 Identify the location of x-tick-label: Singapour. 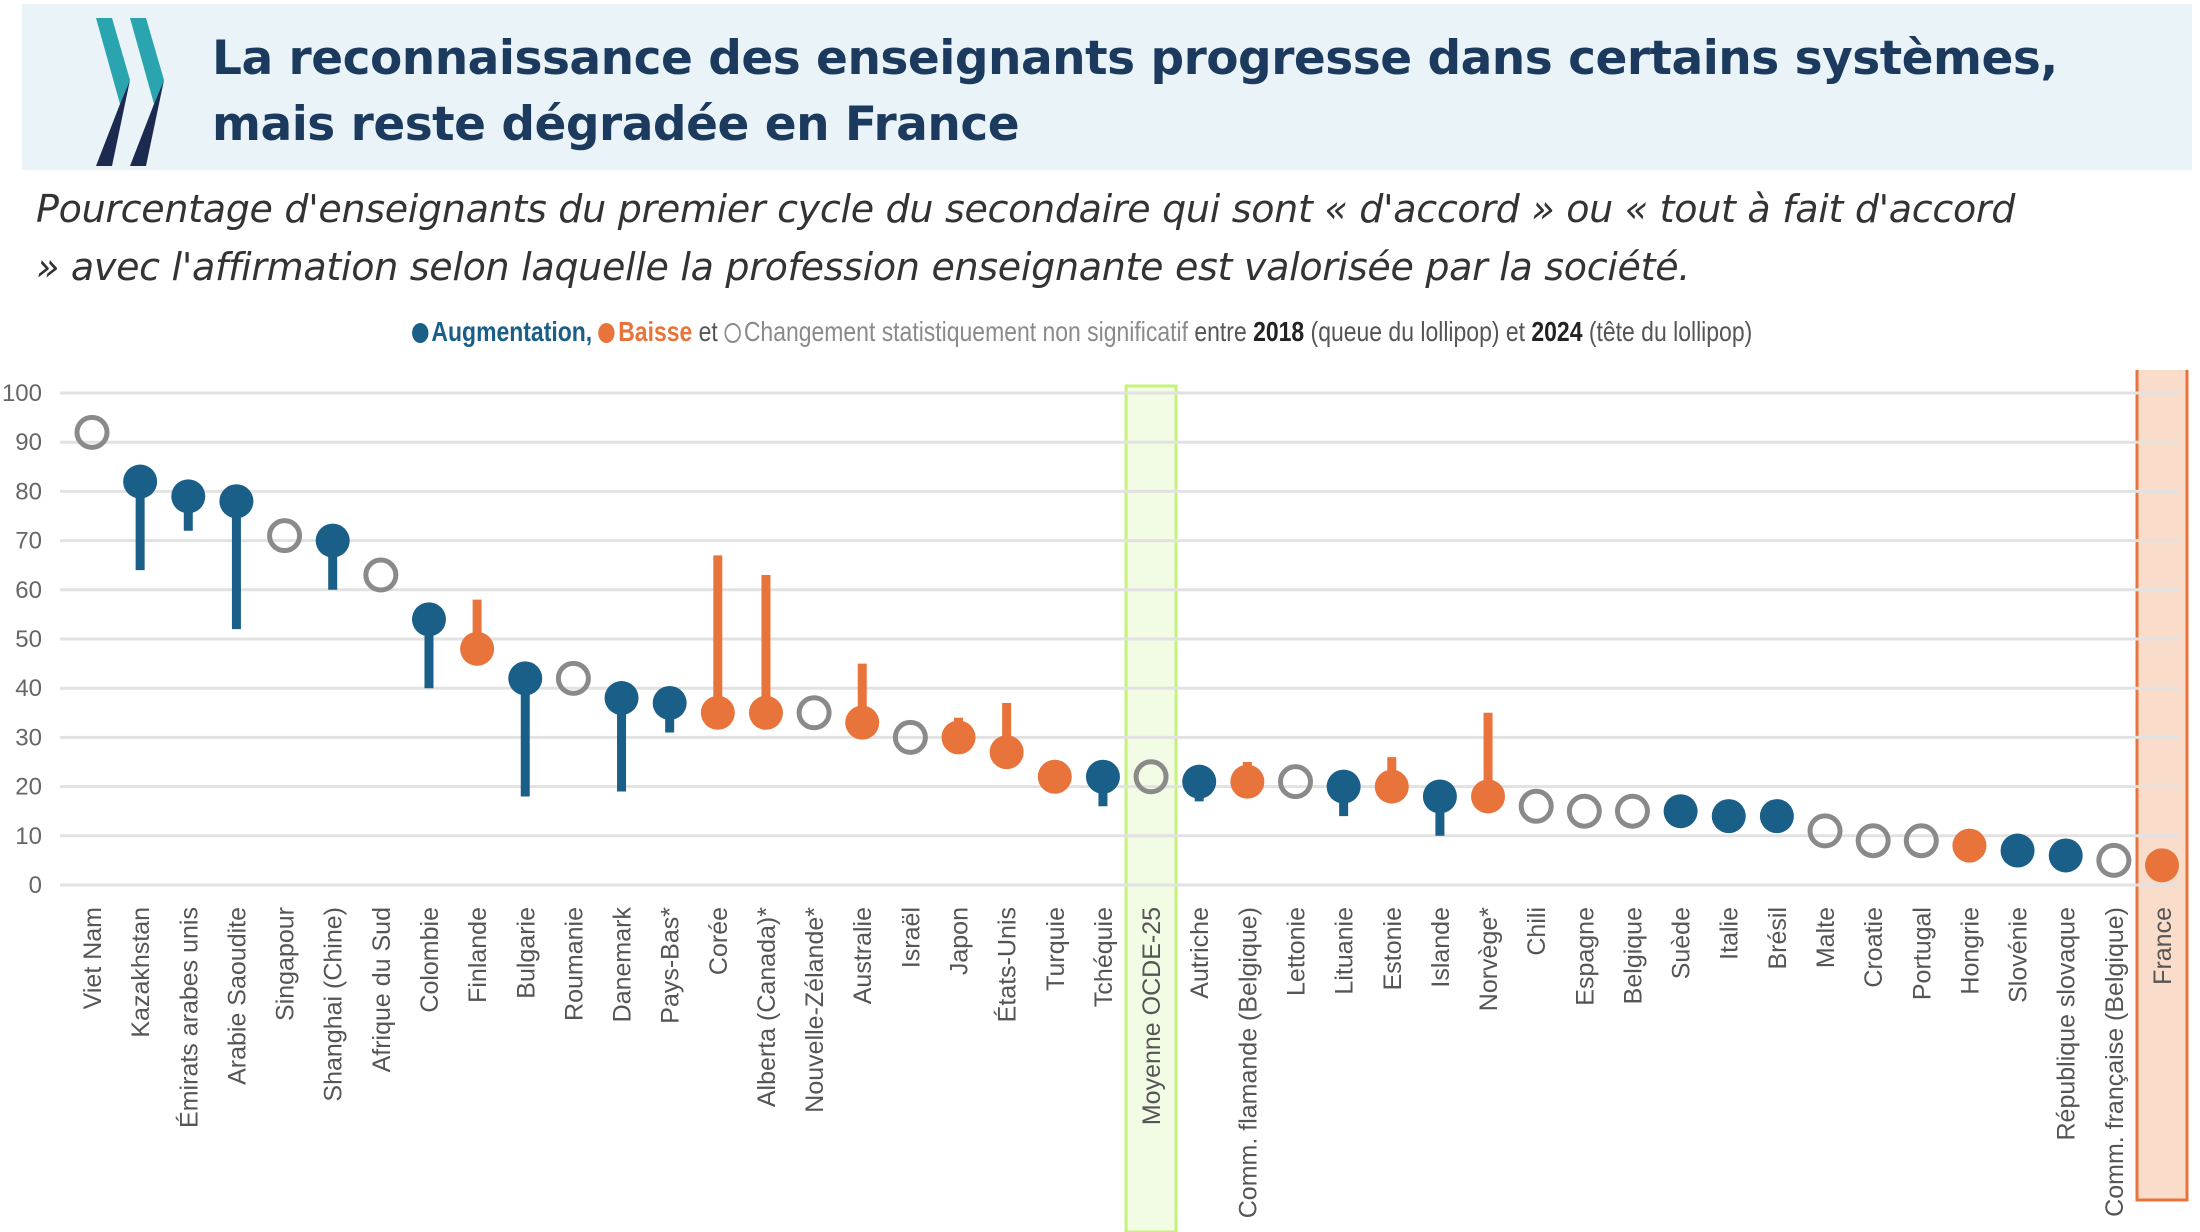
(286, 964).